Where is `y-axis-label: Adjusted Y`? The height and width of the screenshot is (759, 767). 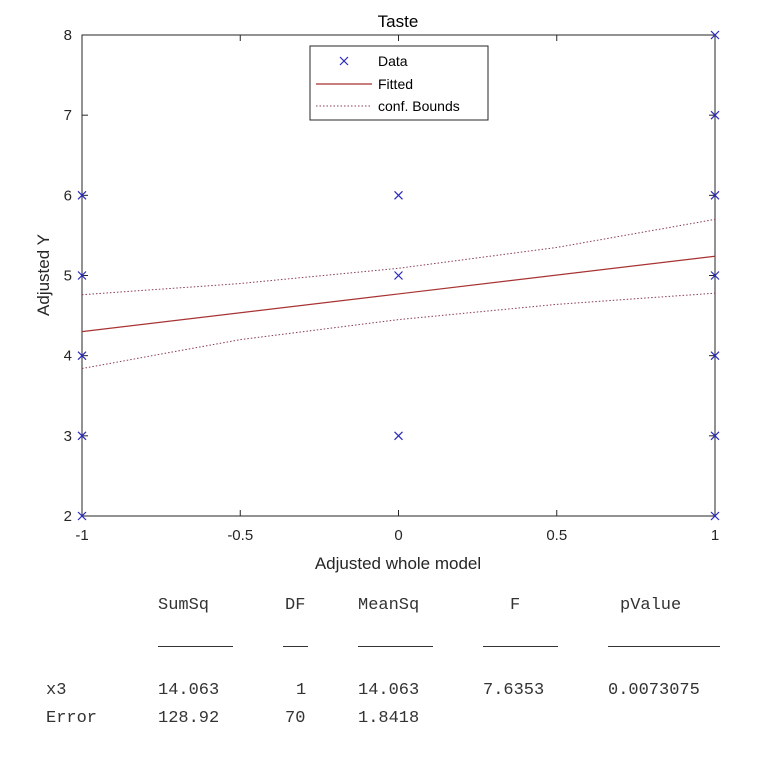
y-axis-label: Adjusted Y is located at coordinates (43, 275).